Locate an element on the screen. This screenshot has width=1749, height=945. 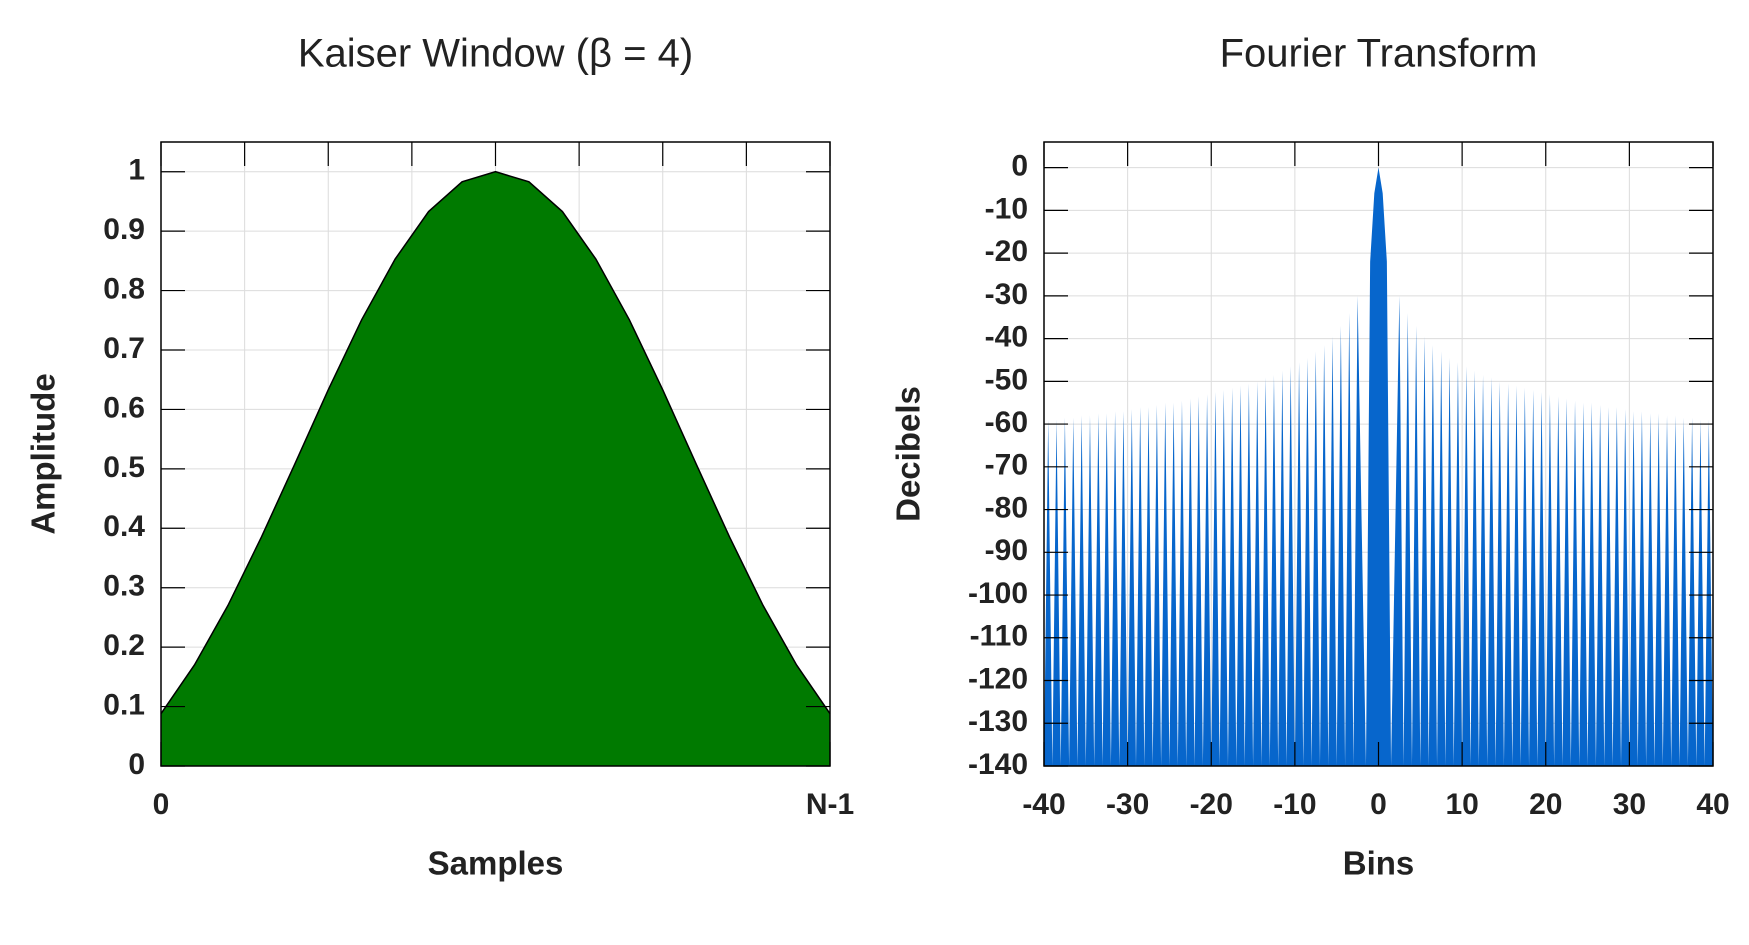
y-tick-label: -60 is located at coordinates (1006, 422).